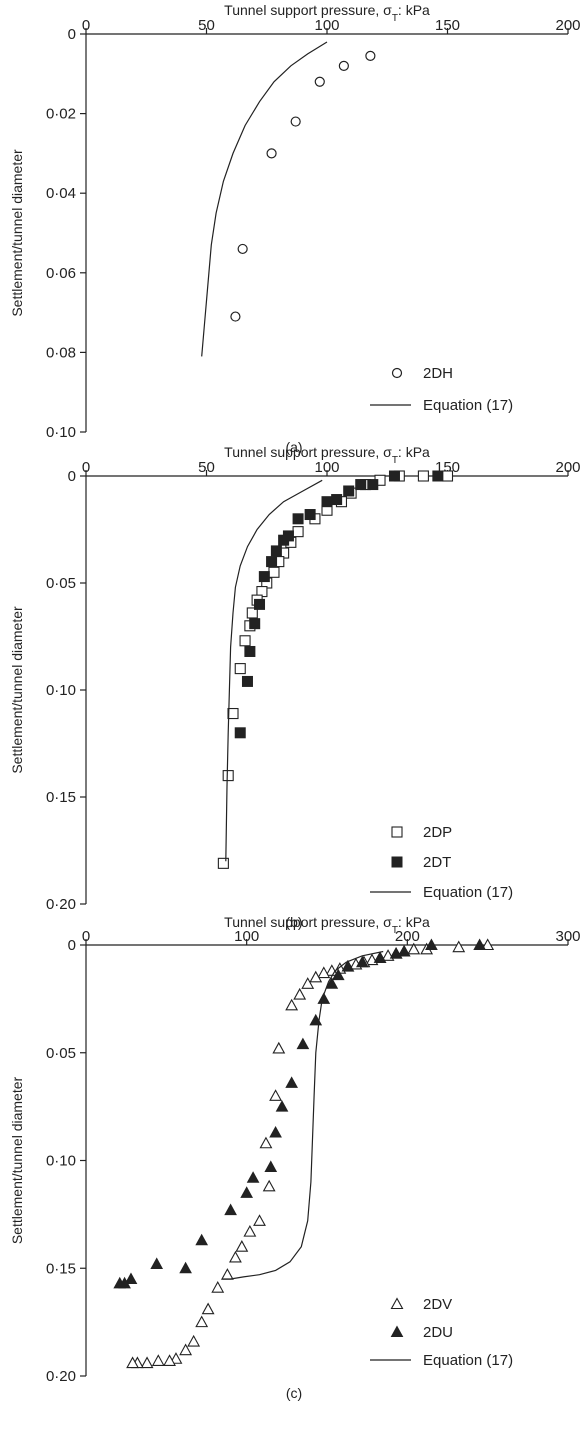 The image size is (586, 1429). What do you see at coordinates (294, 1393) in the screenshot?
I see `panel-label: (c)` at bounding box center [294, 1393].